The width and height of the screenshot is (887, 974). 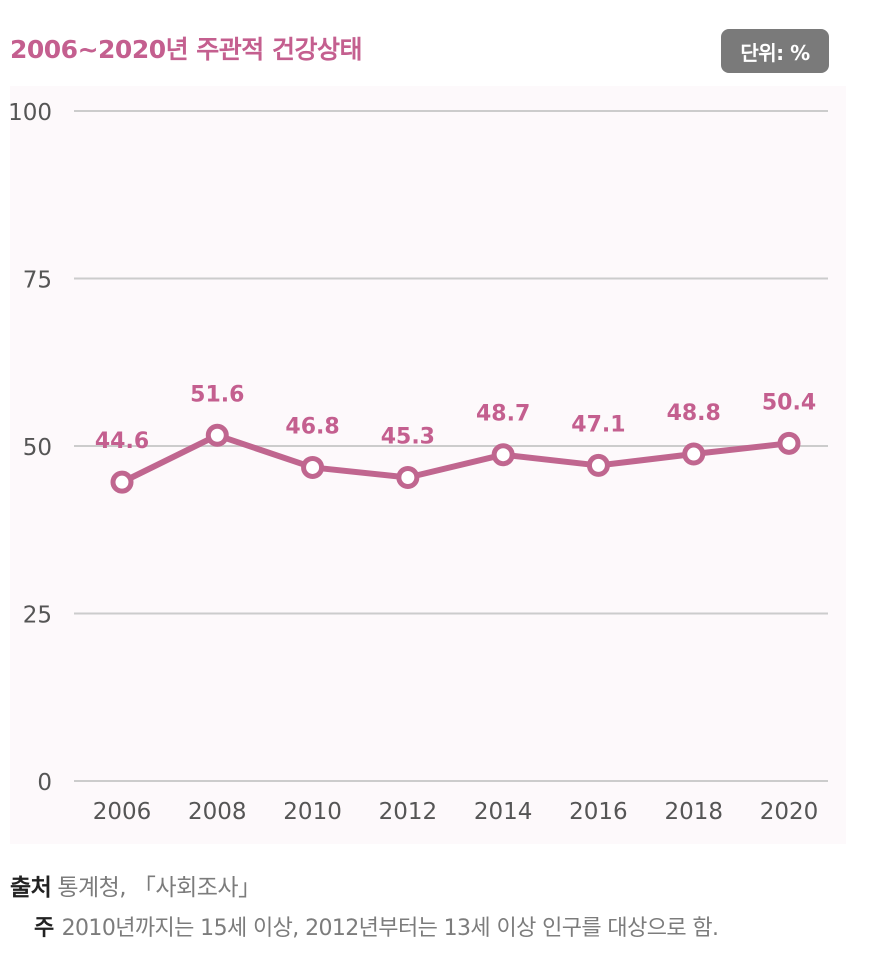 I want to click on source-label: 출처, so click(x=31, y=888).